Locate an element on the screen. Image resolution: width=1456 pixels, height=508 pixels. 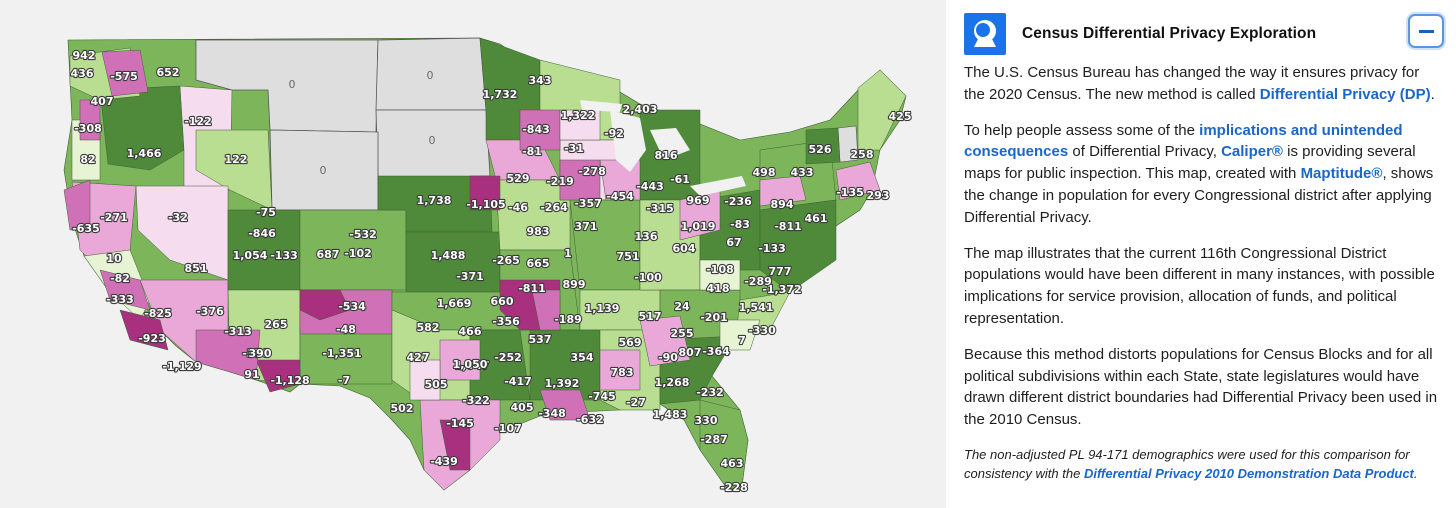
district-label: 969 is located at coordinates (698, 200).